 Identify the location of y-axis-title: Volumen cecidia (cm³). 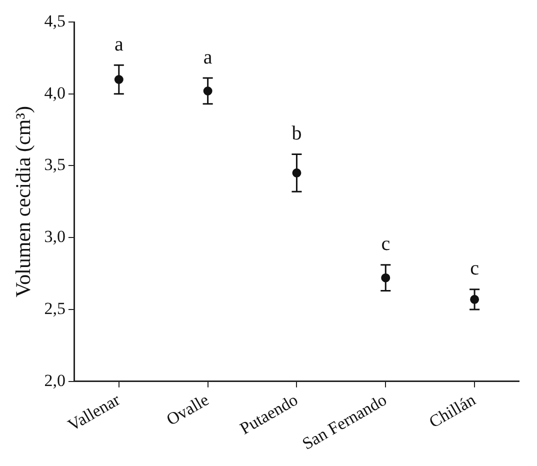
(23, 202).